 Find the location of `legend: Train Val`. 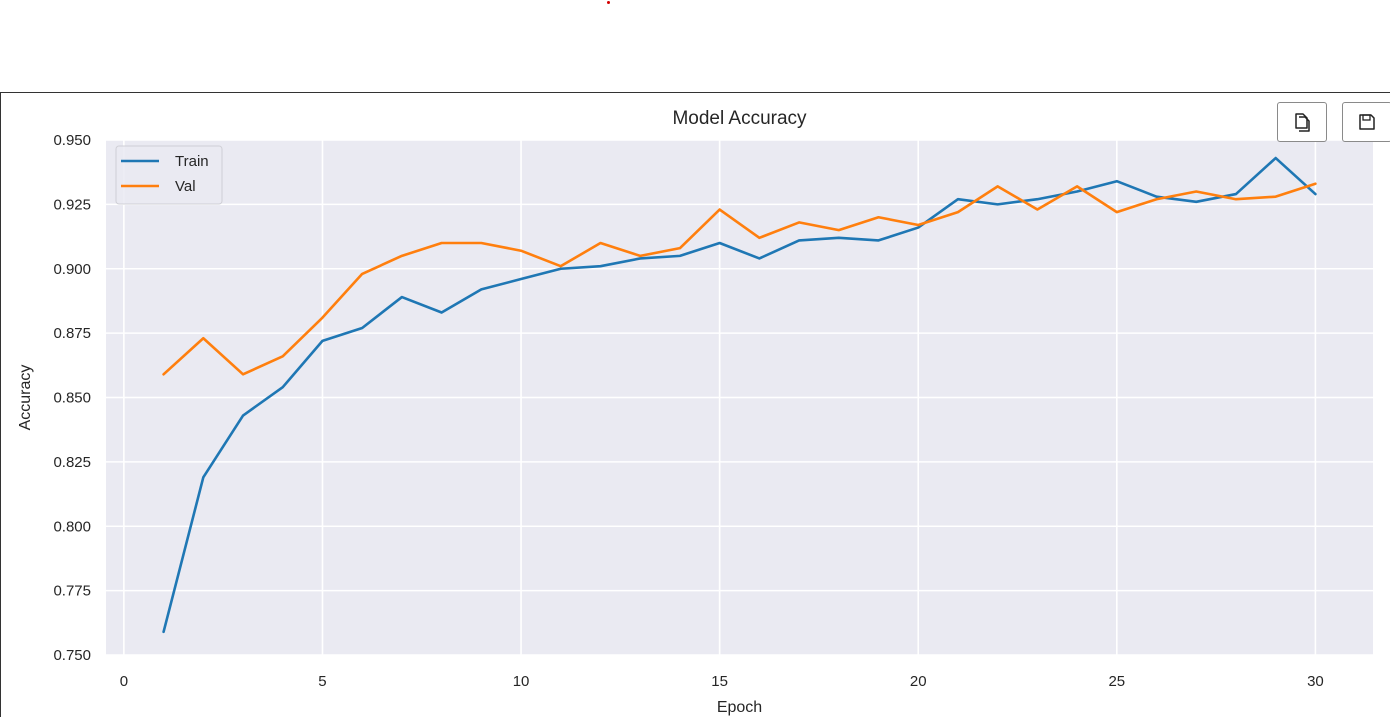

legend: Train Val is located at coordinates (169, 175).